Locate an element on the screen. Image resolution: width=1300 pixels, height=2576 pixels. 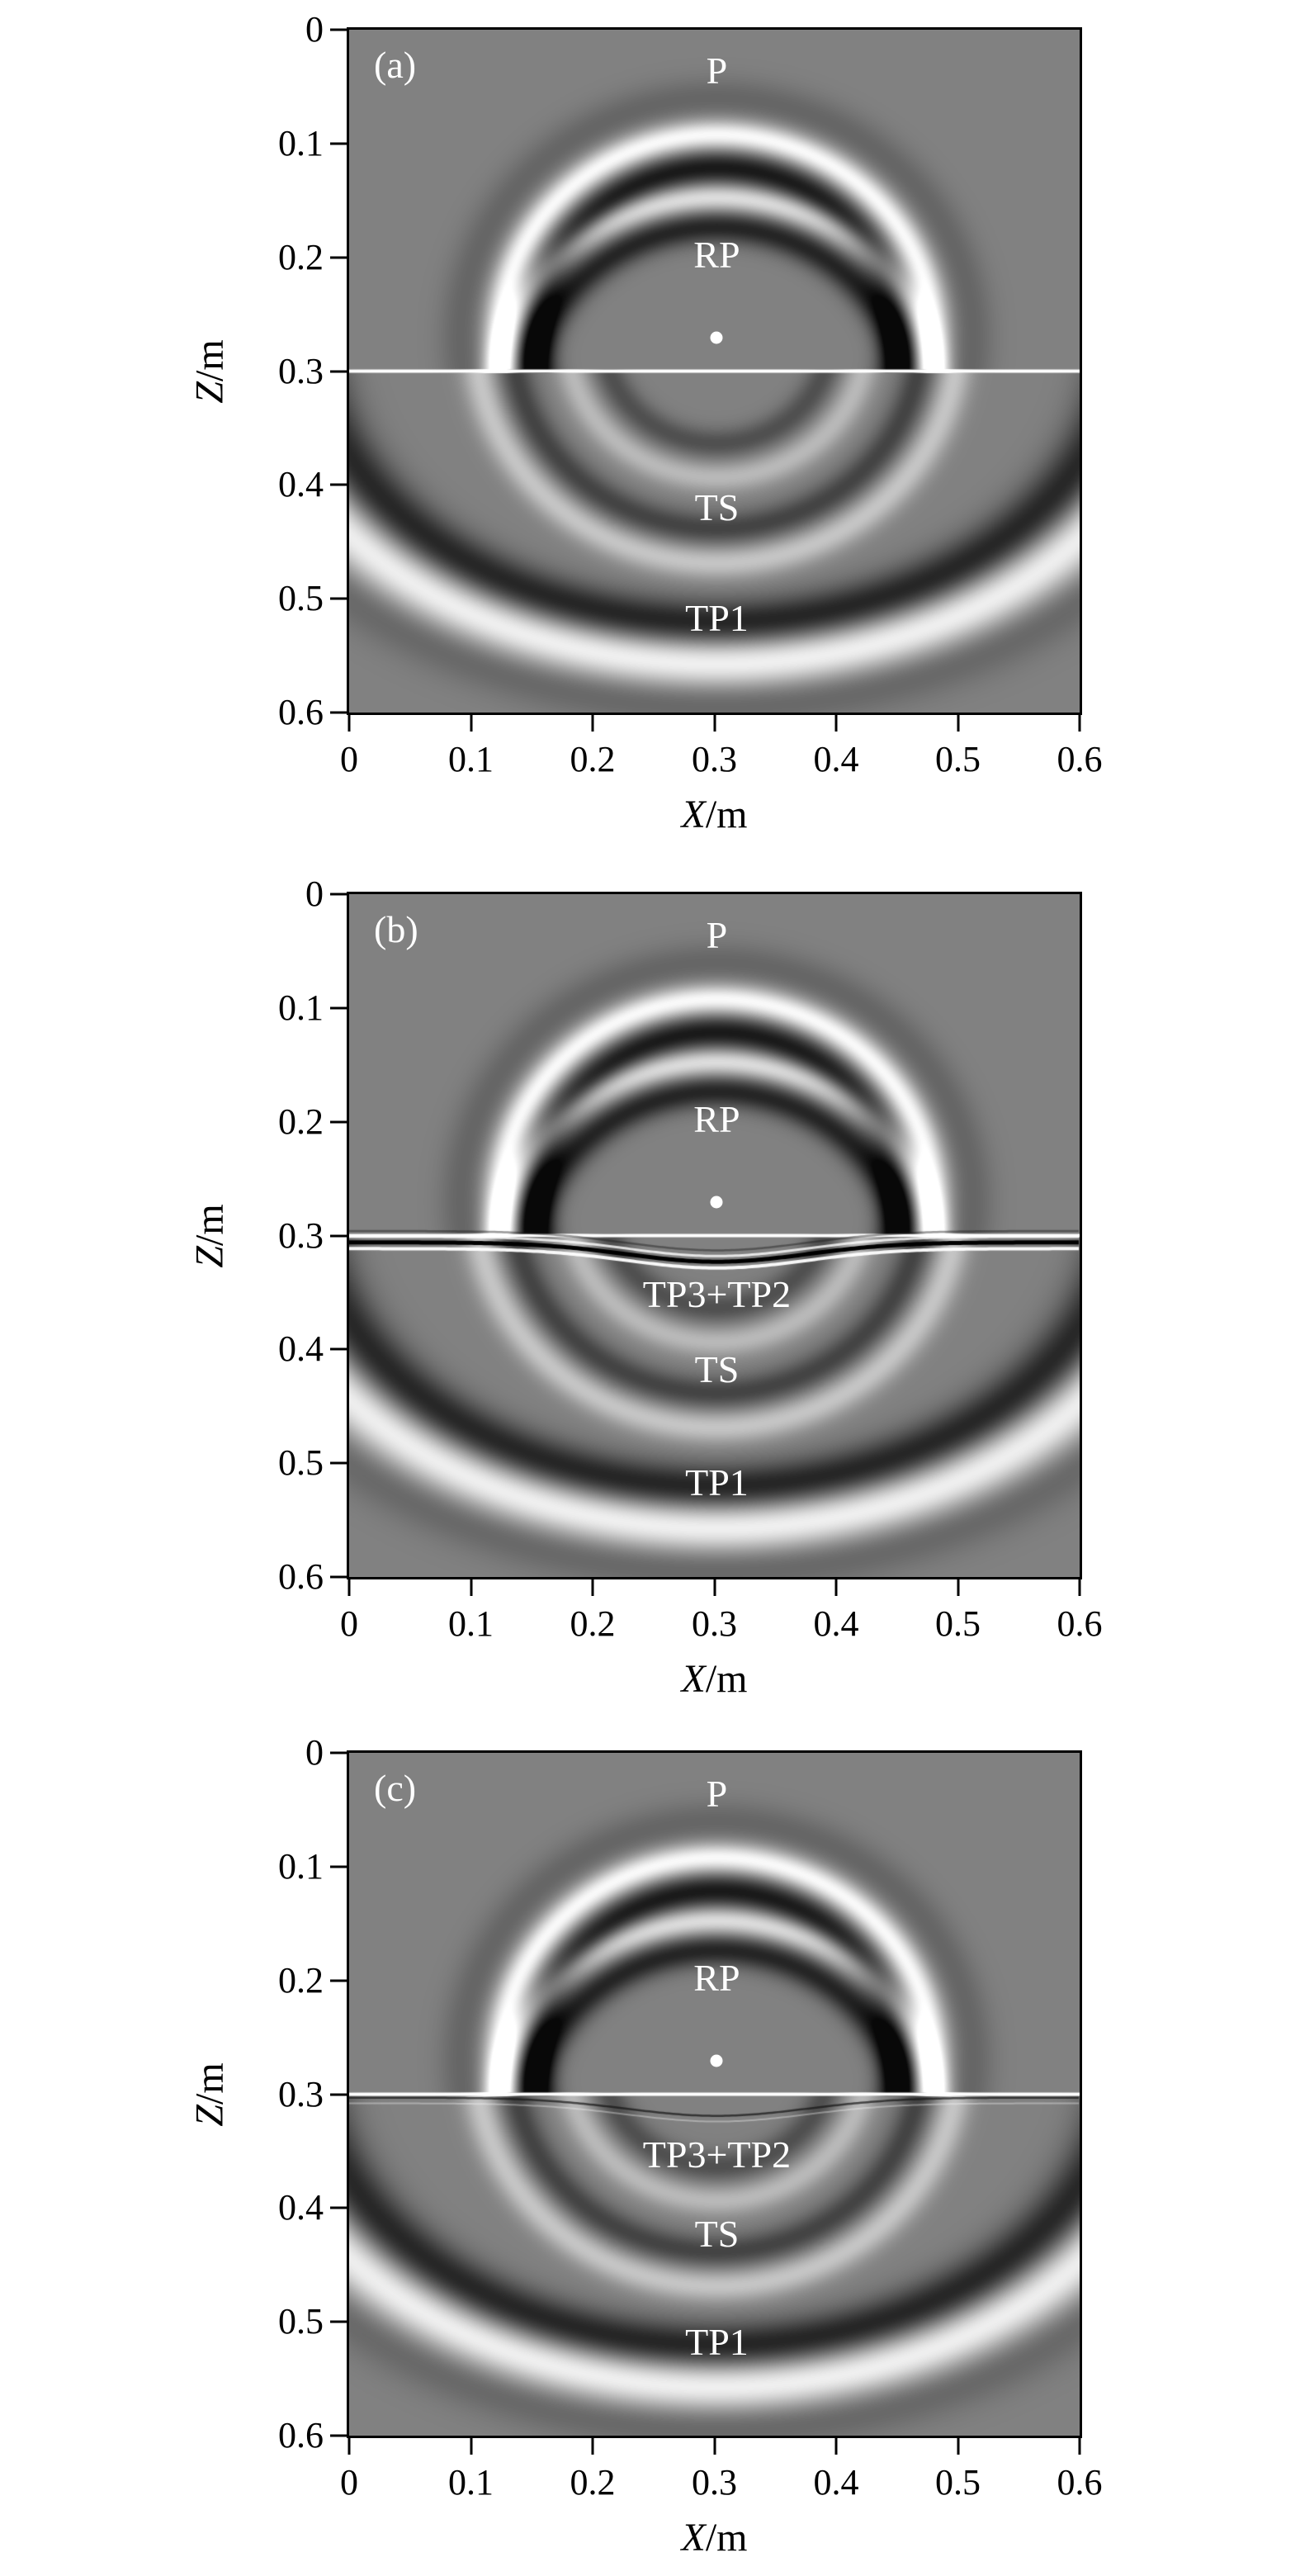
wavefield-canvas-b is located at coordinates (714, 1235).